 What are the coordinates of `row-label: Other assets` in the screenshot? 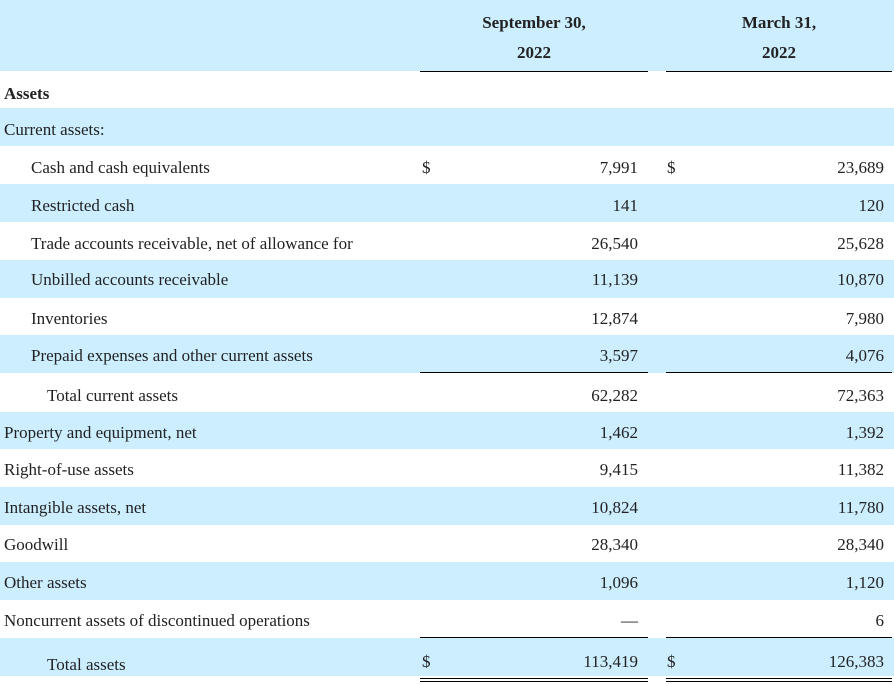 It's located at (45, 582).